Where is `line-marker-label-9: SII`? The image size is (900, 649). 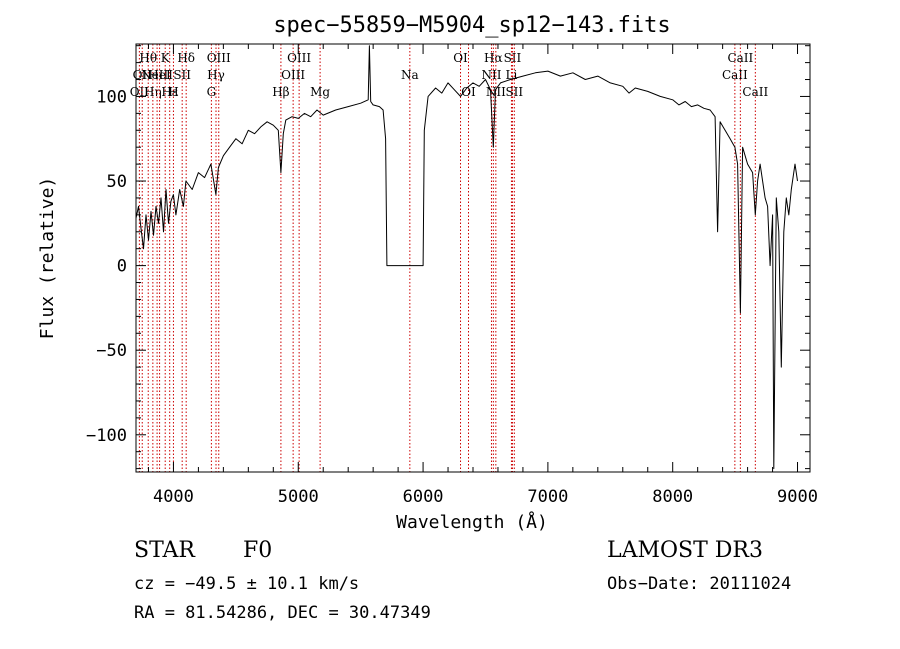
line-marker-label-9: SII is located at coordinates (182, 75).